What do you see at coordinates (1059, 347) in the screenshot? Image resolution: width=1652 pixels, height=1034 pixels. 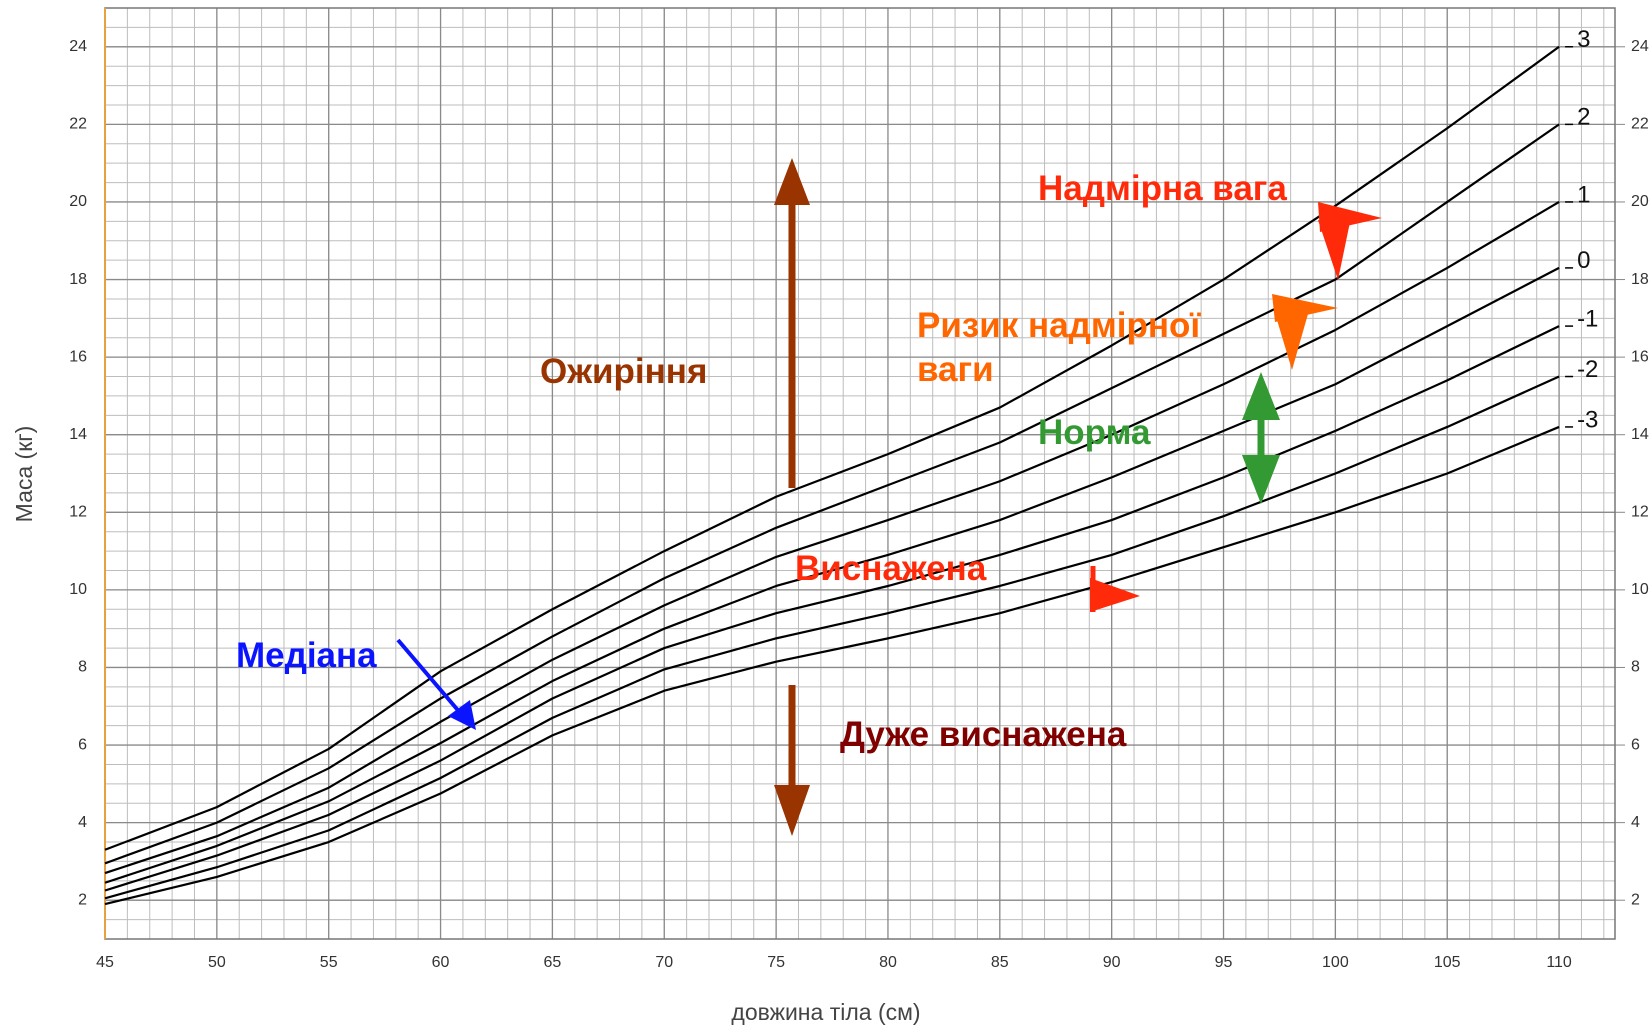 I see `annotation: Ризик надмірної ваги` at bounding box center [1059, 347].